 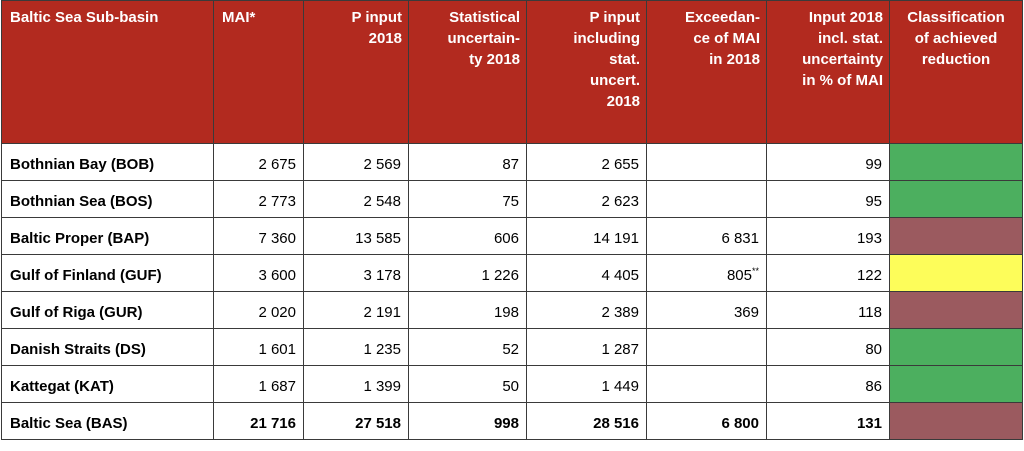 What do you see at coordinates (107, 72) in the screenshot?
I see `header-subbasin: Baltic Sea Sub-basin` at bounding box center [107, 72].